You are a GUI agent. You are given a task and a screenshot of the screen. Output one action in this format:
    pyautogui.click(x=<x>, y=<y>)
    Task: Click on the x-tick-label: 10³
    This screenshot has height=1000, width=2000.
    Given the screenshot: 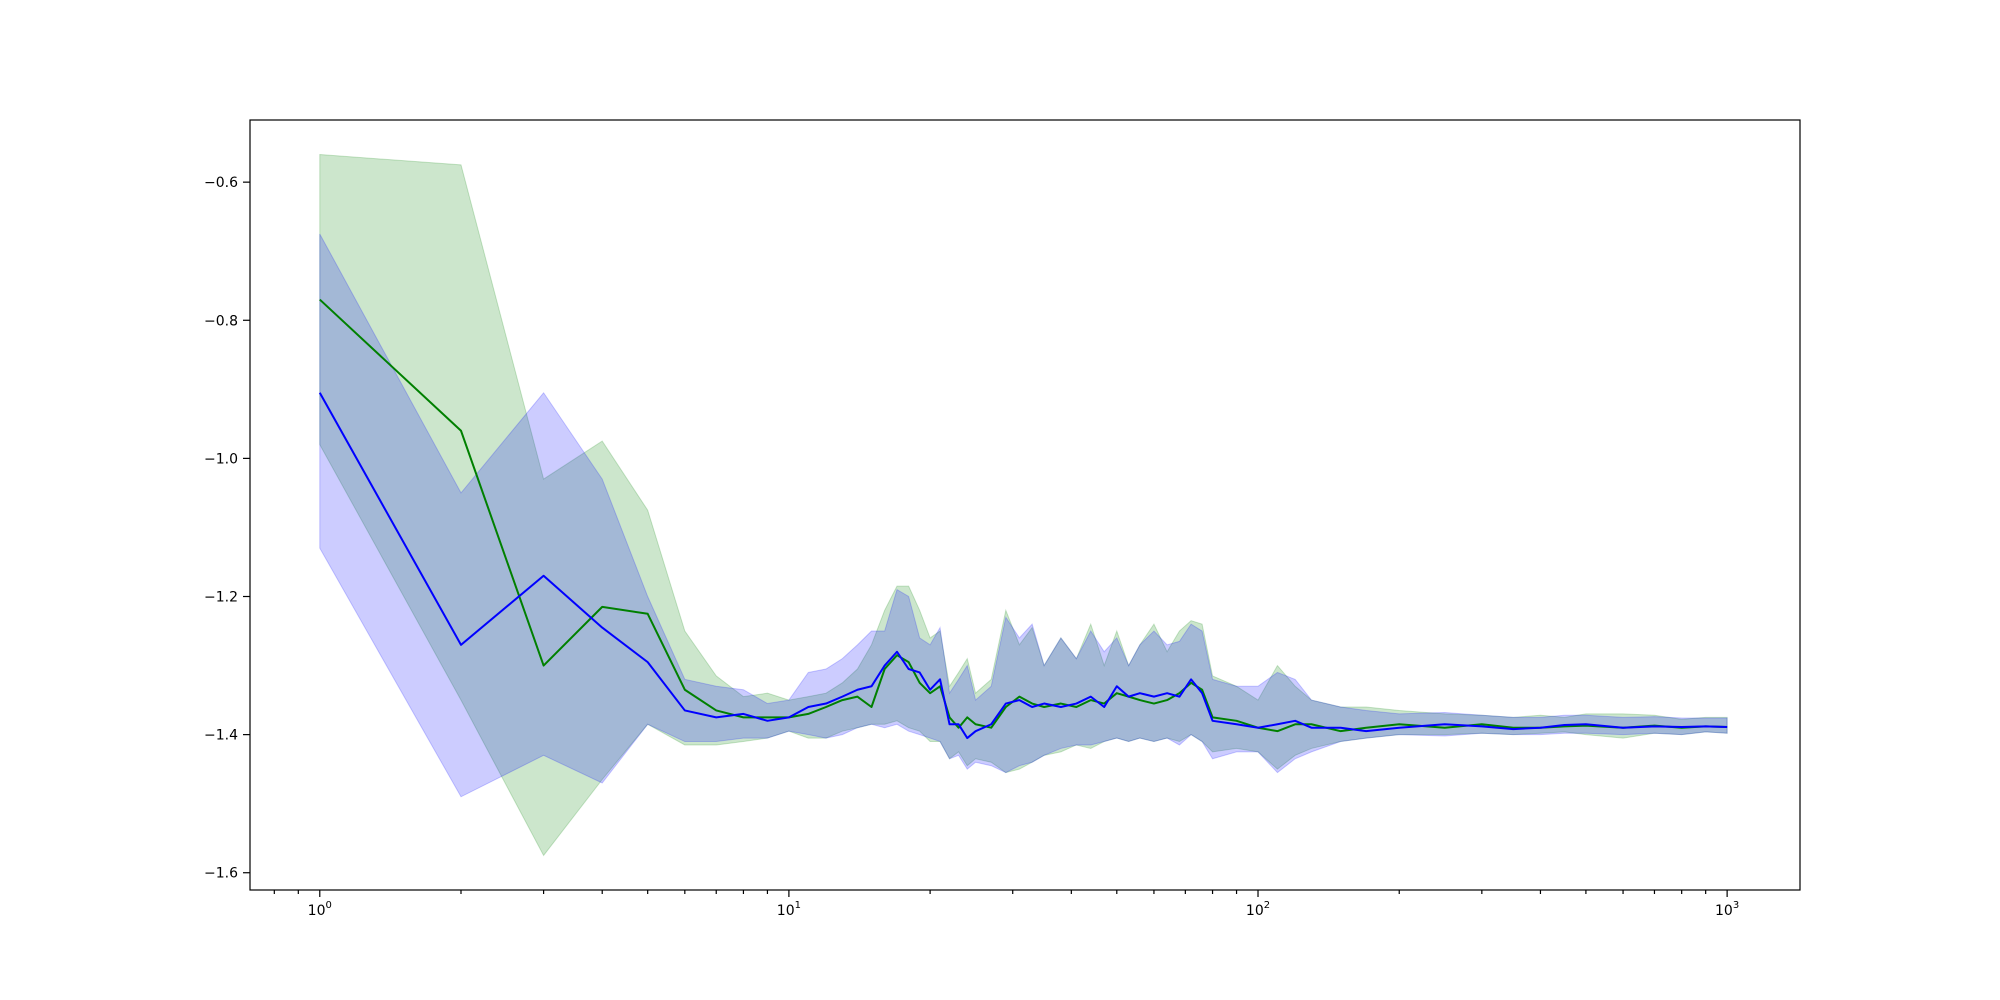 What is the action you would take?
    pyautogui.click(x=1727, y=909)
    